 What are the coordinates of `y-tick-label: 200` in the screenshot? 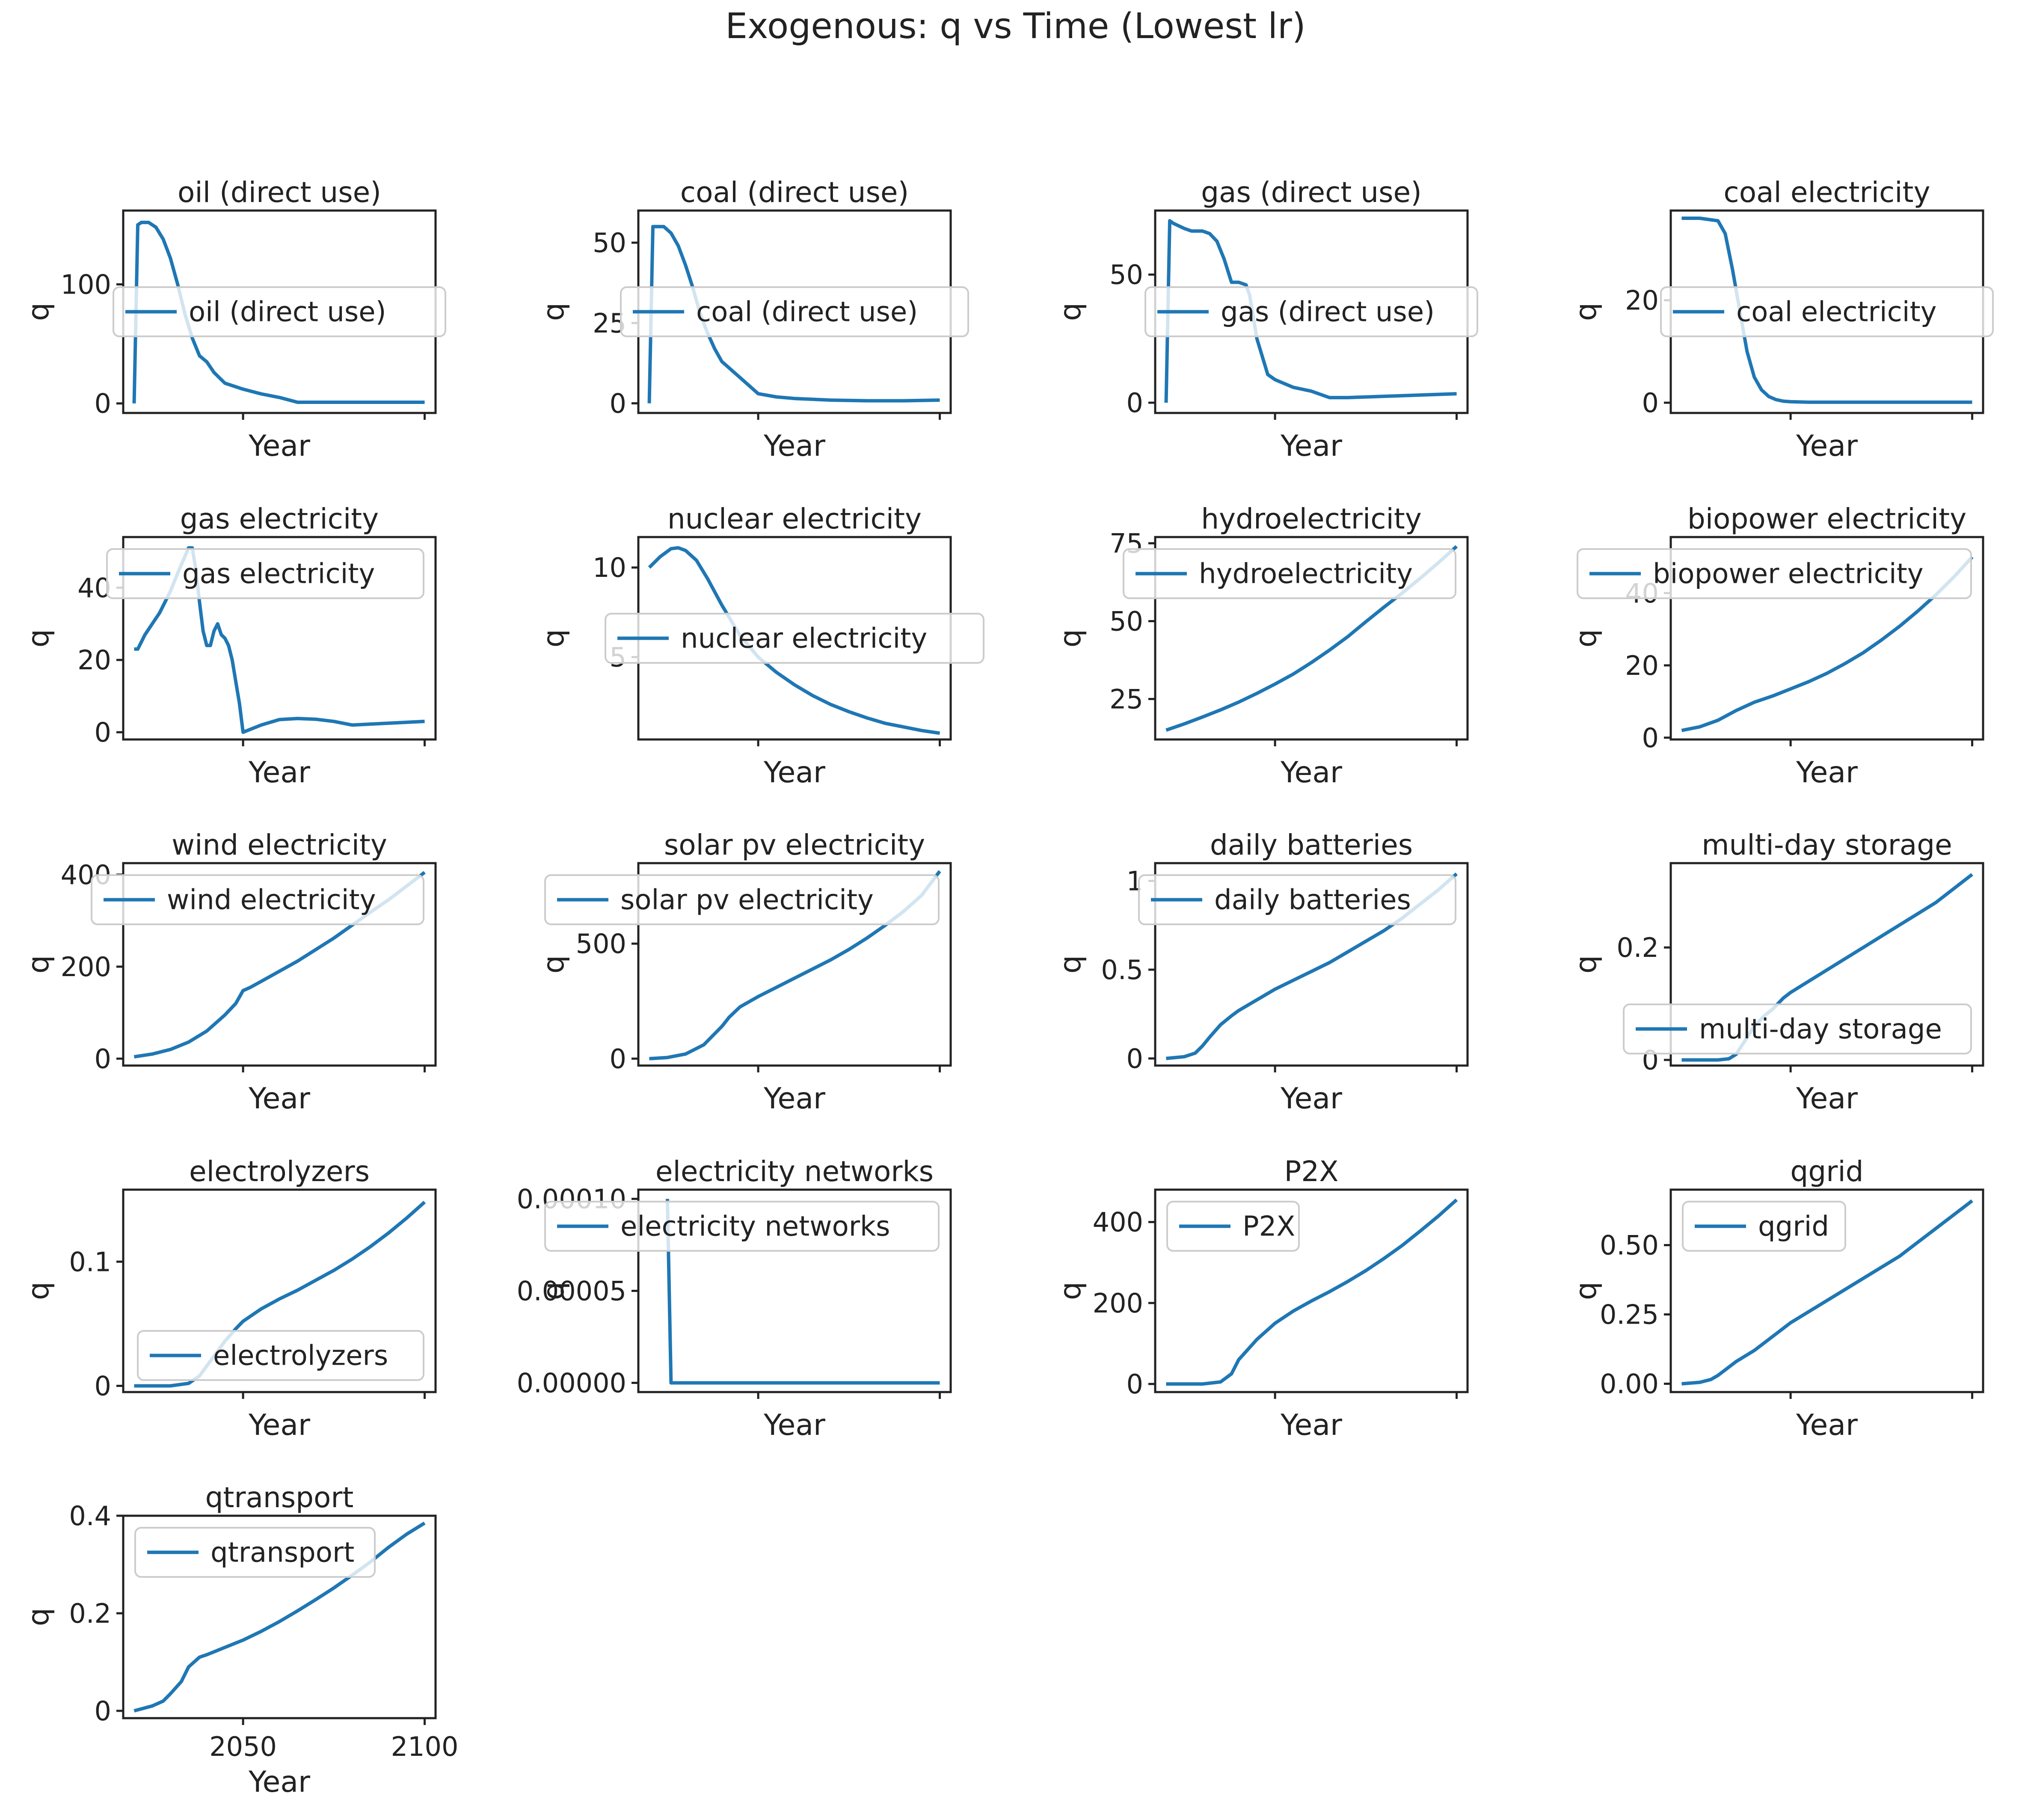 It's located at (86, 967).